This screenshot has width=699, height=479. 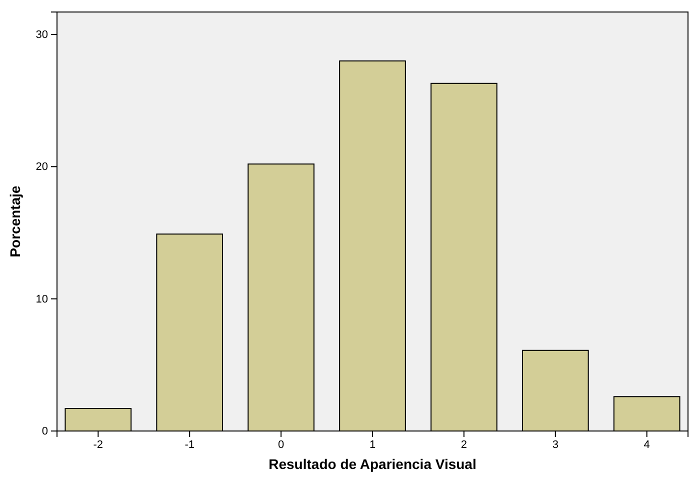 I want to click on y-tick-label: 0, so click(x=45, y=432).